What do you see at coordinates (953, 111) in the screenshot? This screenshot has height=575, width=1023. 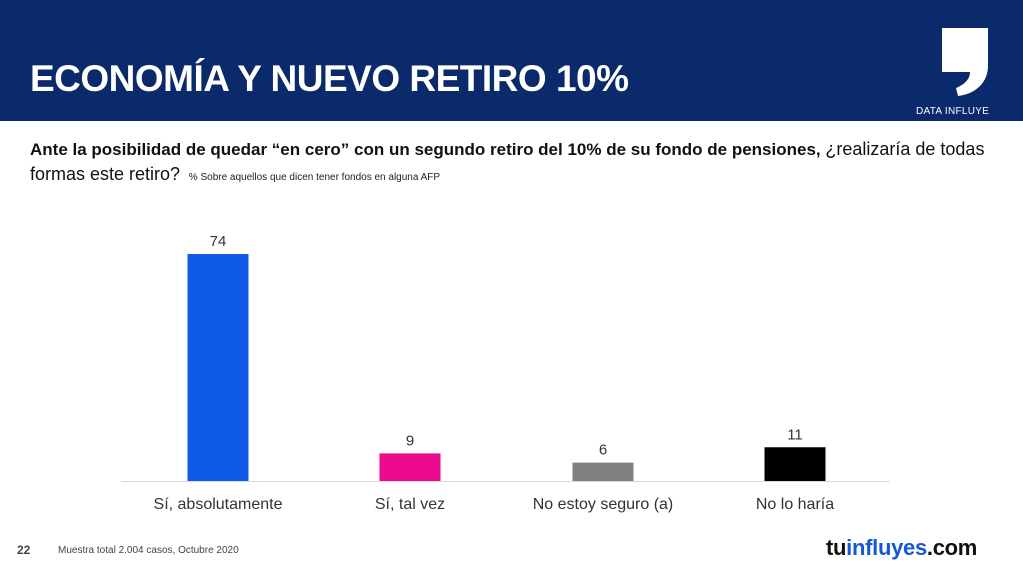 I see `brand-name: DATA INFLUYE` at bounding box center [953, 111].